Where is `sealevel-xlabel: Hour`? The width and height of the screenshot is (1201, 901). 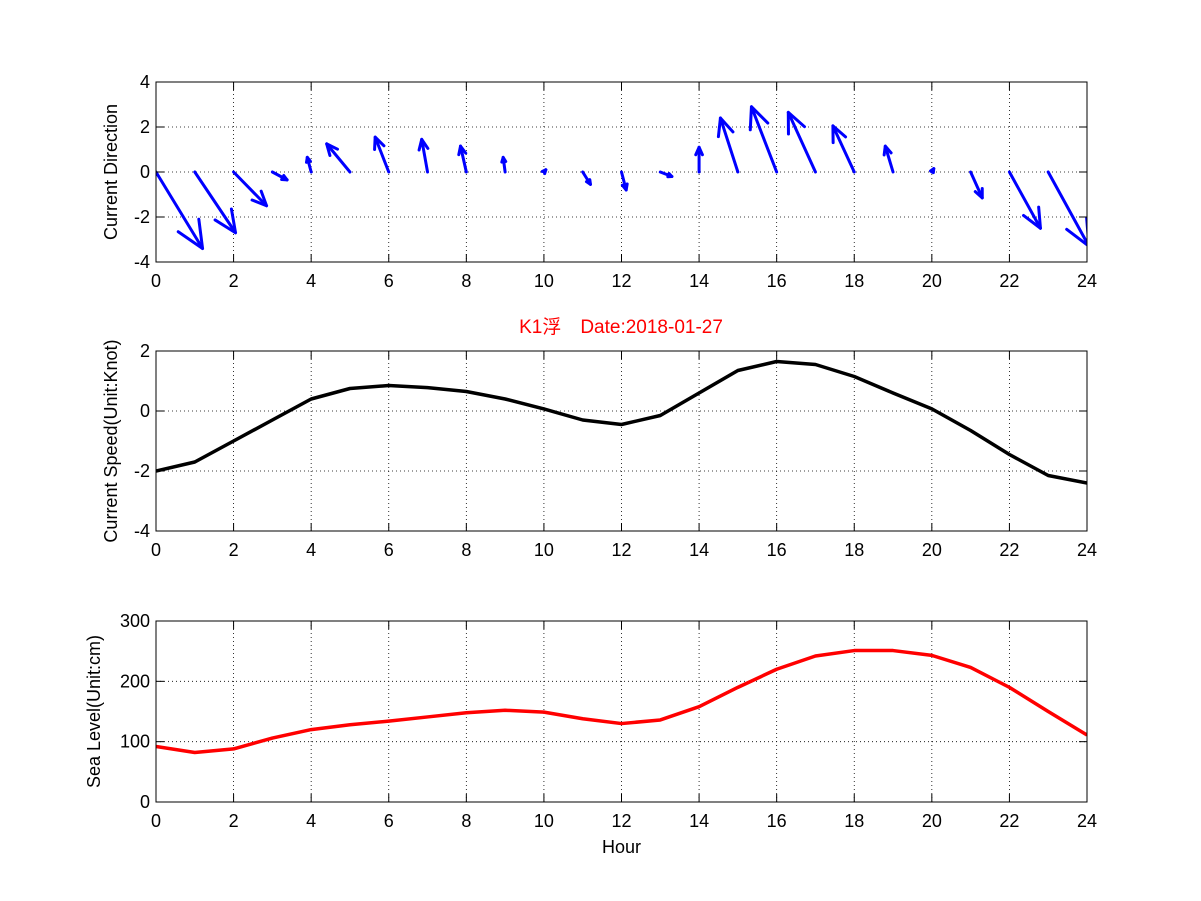 sealevel-xlabel: Hour is located at coordinates (621, 847).